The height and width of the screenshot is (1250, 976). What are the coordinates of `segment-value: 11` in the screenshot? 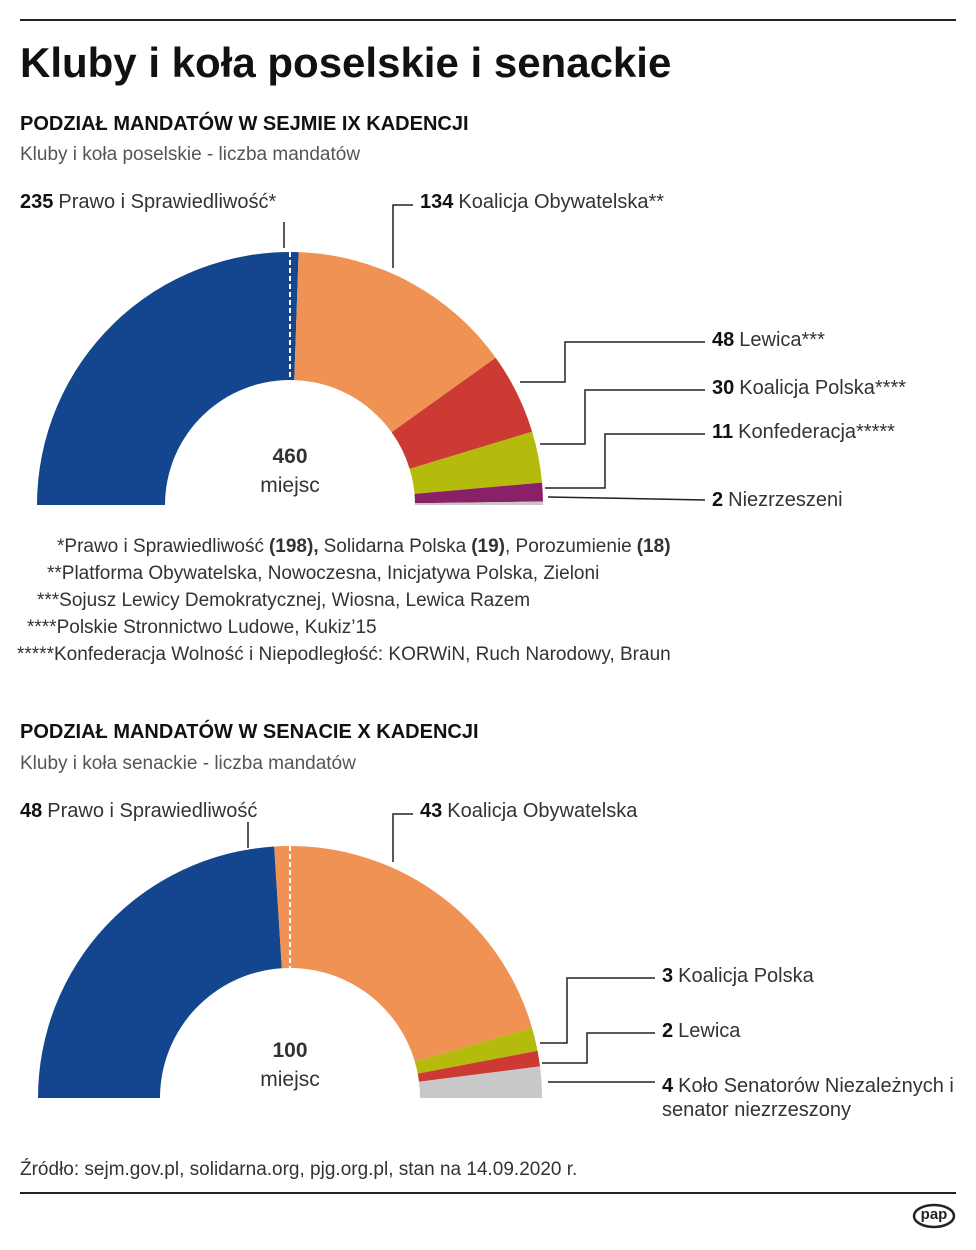 It's located at (723, 432).